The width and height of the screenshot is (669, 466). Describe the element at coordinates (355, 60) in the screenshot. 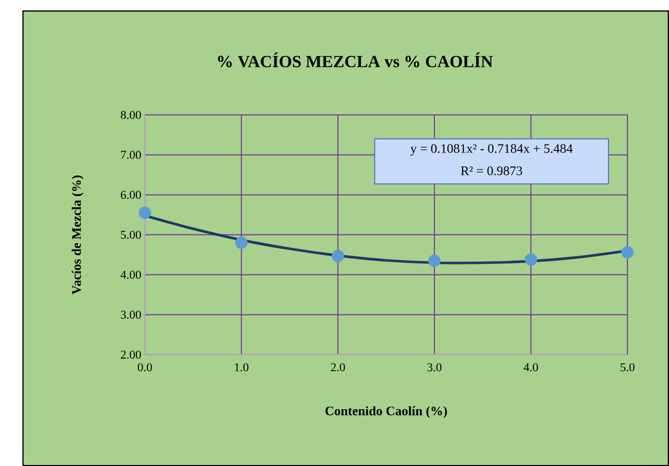

I see `chart-title: % VACÍOS MEZCLA vs % CAOLÍN` at that location.